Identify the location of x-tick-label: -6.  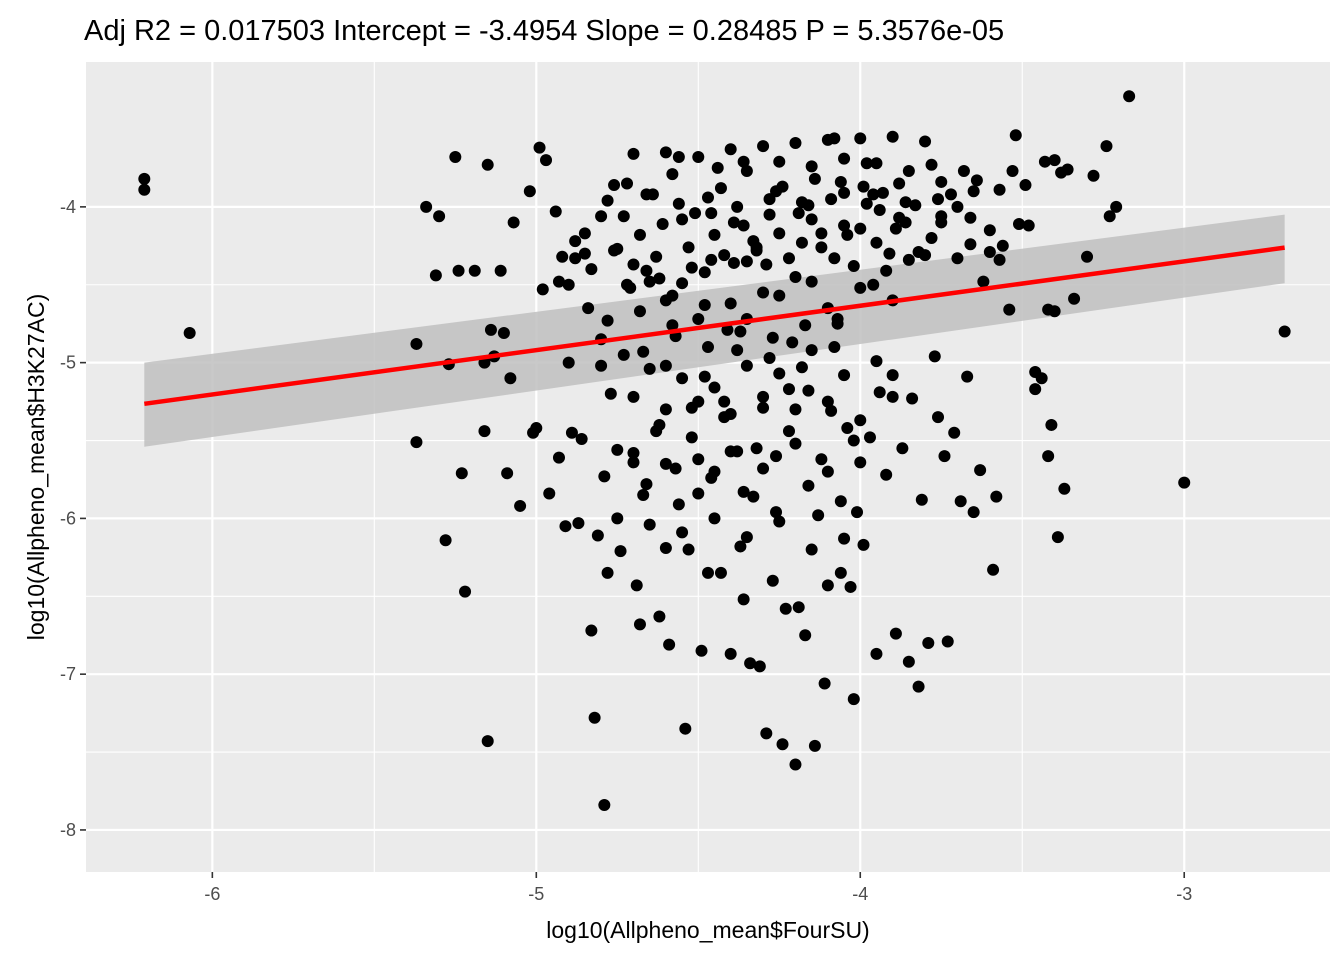
(212, 894).